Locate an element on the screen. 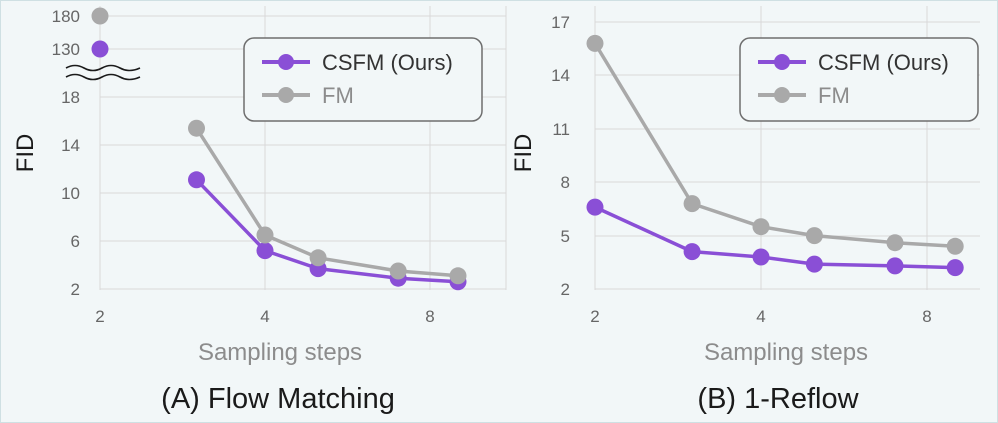 The width and height of the screenshot is (998, 423). panel-a-ytick-label: 180 is located at coordinates (66, 16).